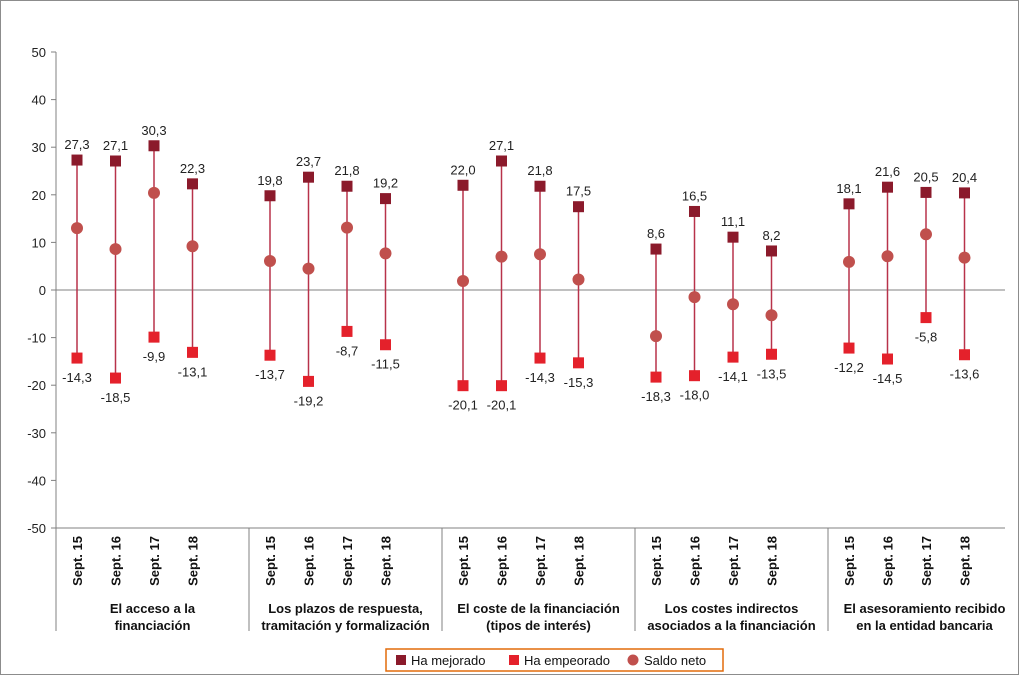 The width and height of the screenshot is (1019, 679). Describe the element at coordinates (925, 176) in the screenshot. I see `label-ha-mejorado: 20,5` at that location.